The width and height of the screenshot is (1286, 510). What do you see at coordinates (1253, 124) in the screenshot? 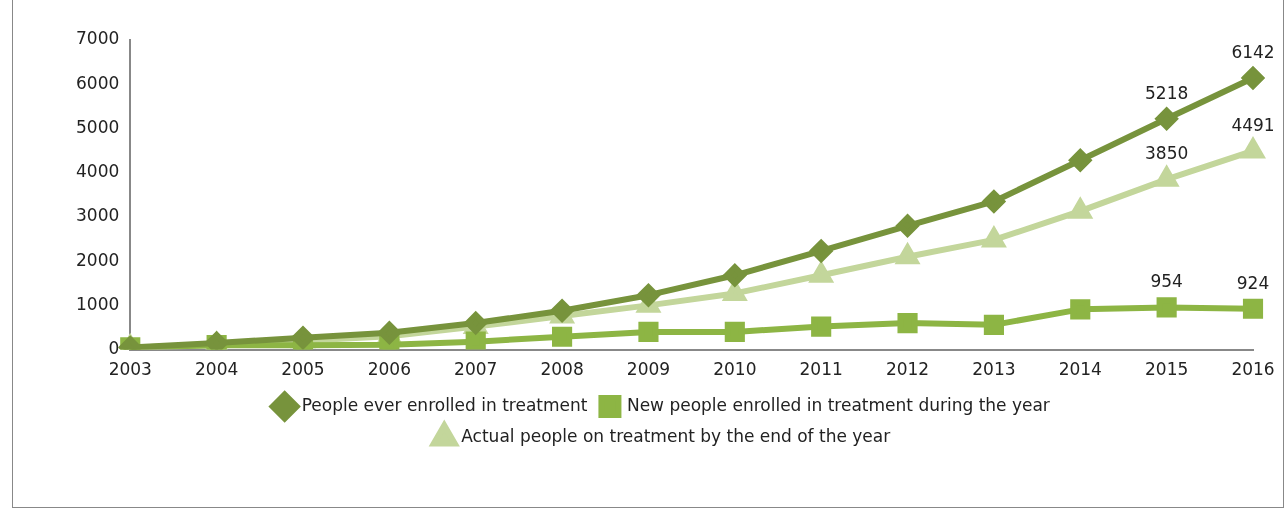
I see `data-label: 4491` at bounding box center [1253, 124].